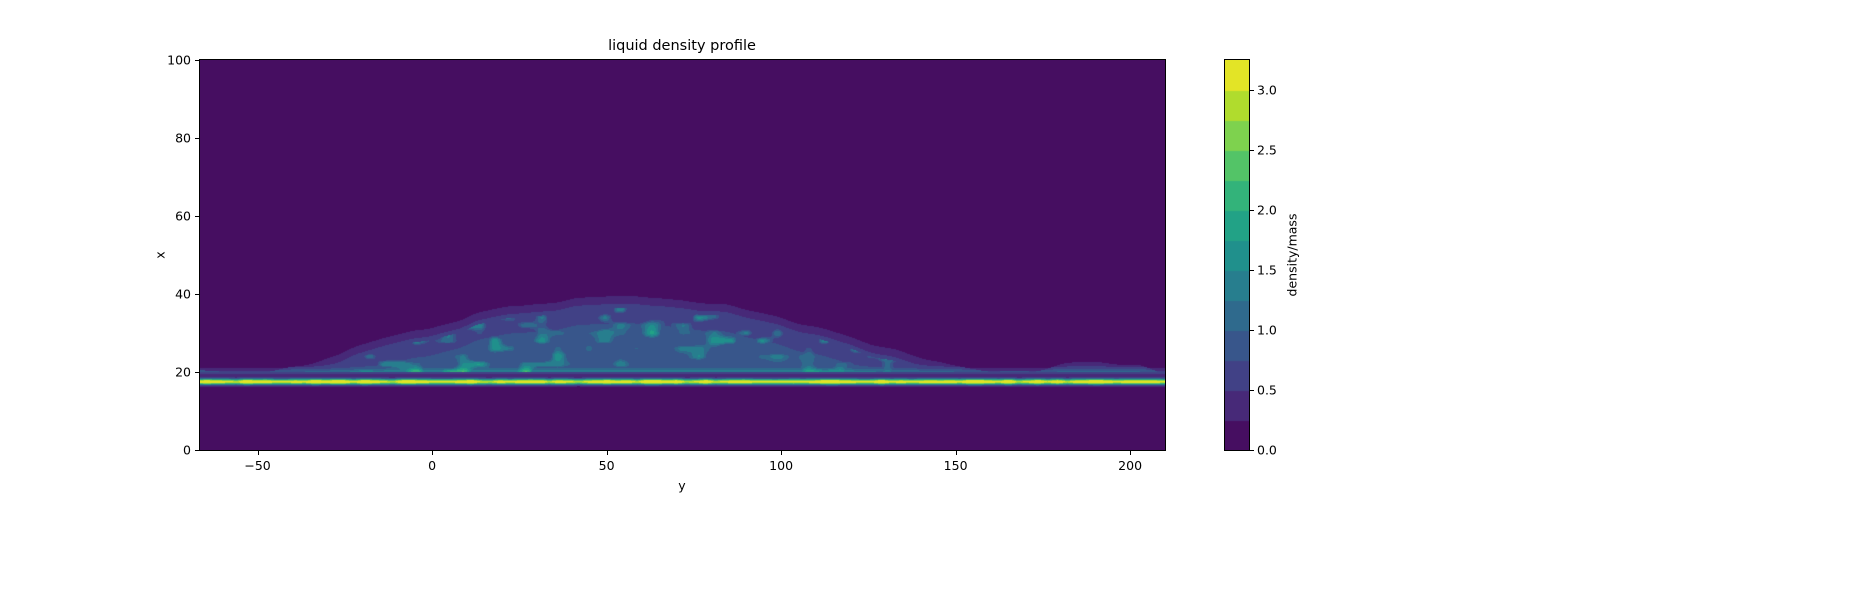  Describe the element at coordinates (1267, 330) in the screenshot. I see `colorbar-tick-label: 1.0` at that location.